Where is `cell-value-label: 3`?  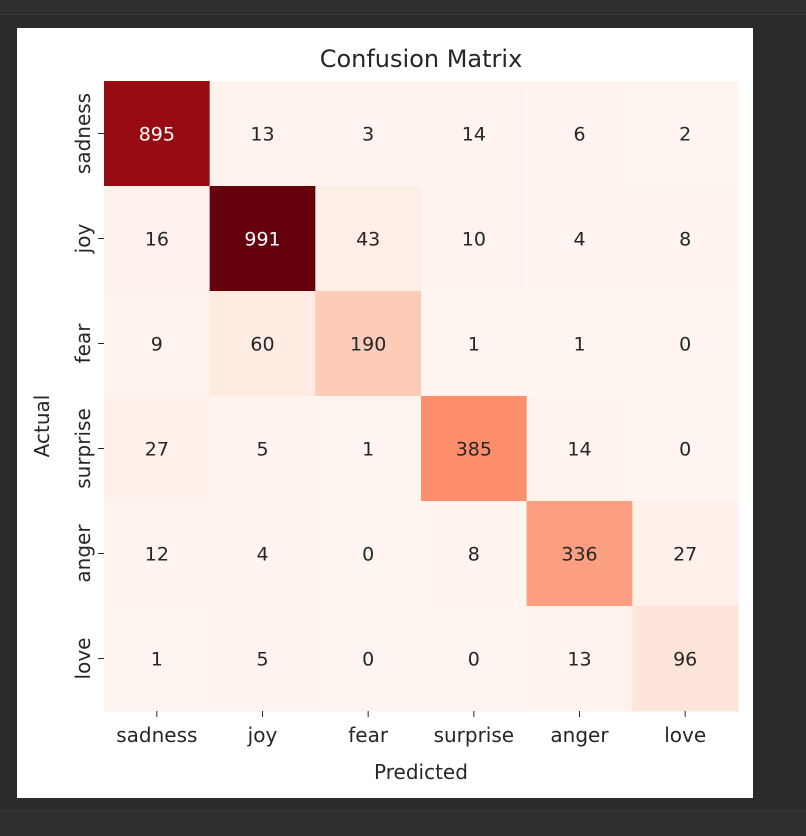
cell-value-label: 3 is located at coordinates (368, 135).